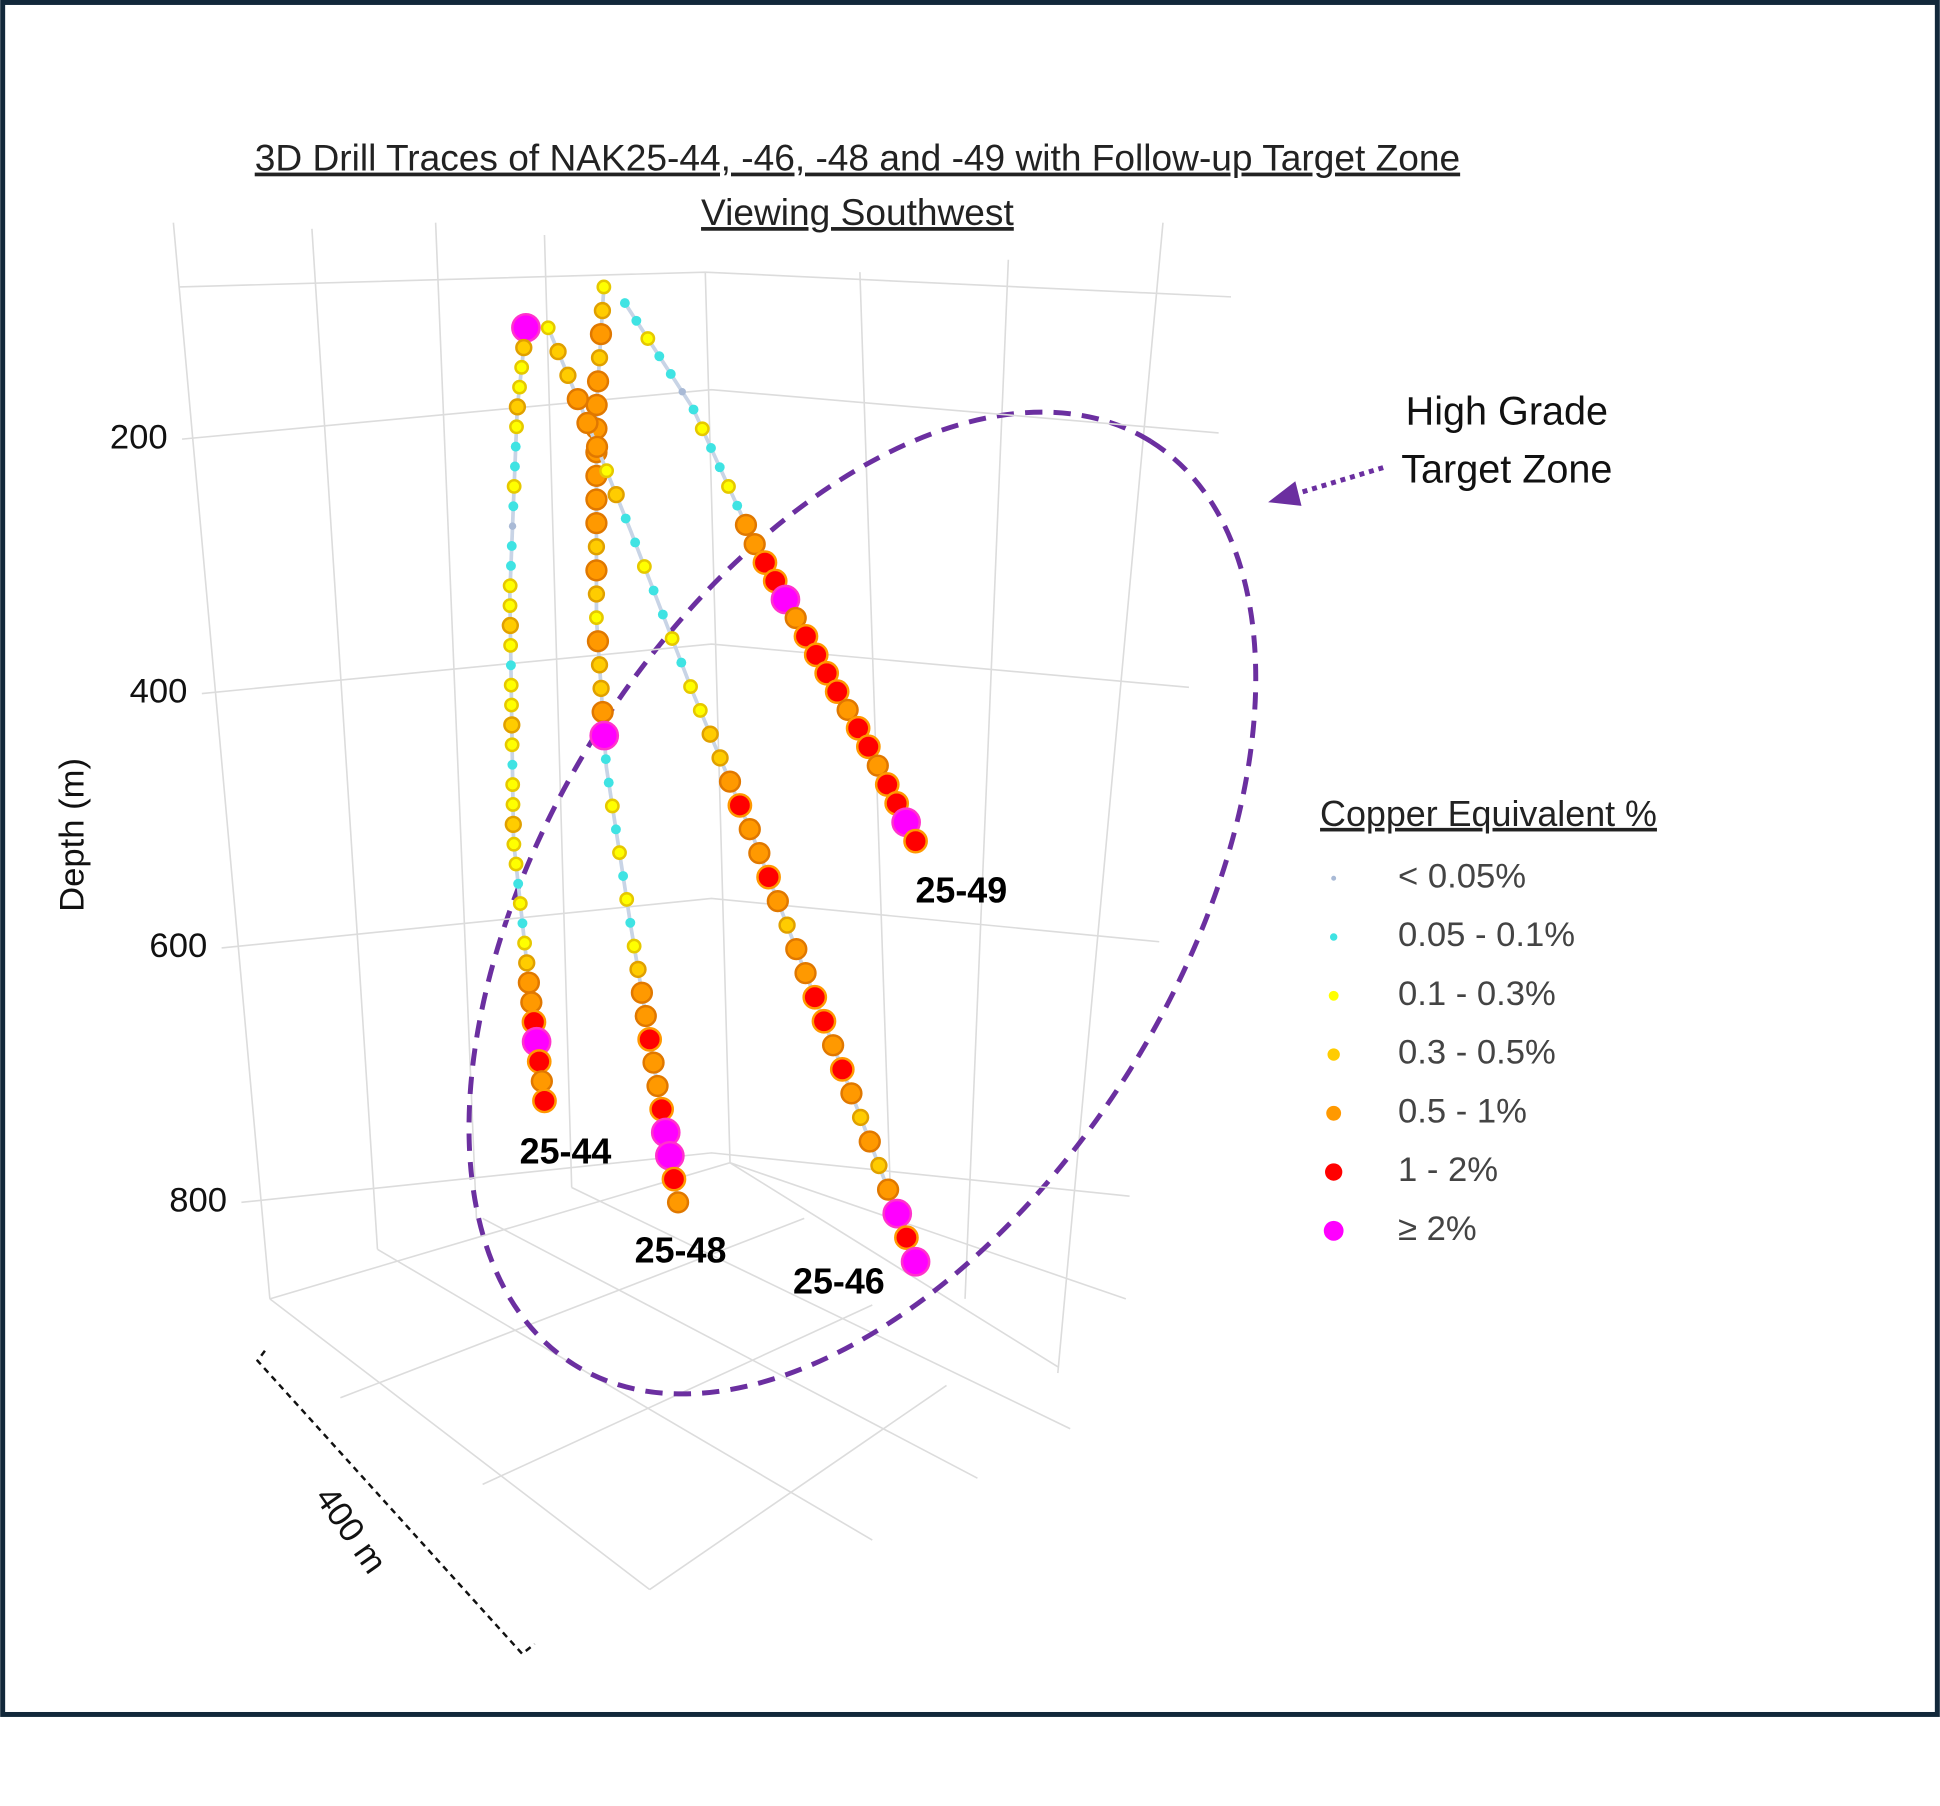  I want to click on chart-subtitle: Viewing Southwest, so click(857, 212).